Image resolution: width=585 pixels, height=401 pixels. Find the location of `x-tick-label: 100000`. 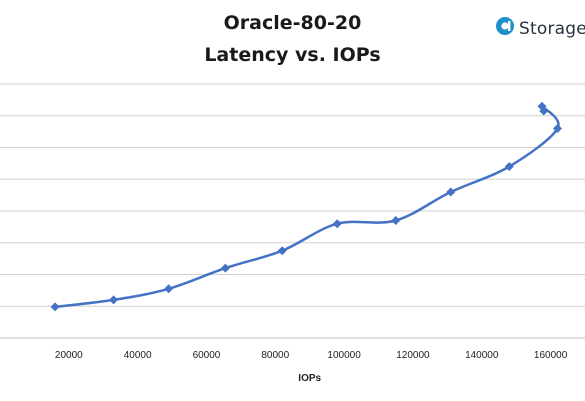

x-tick-label: 100000 is located at coordinates (344, 355).